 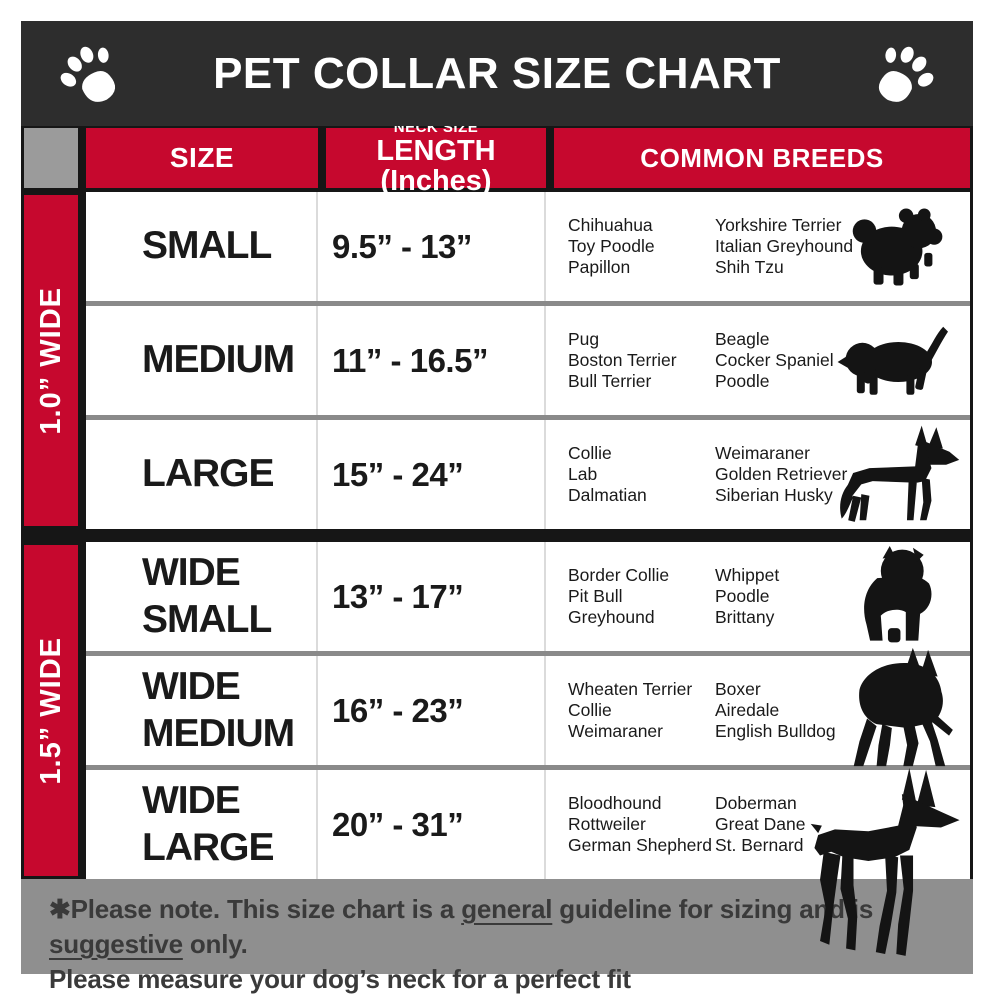 I want to click on shih-tzu-silhouette-icon, so click(x=897, y=247).